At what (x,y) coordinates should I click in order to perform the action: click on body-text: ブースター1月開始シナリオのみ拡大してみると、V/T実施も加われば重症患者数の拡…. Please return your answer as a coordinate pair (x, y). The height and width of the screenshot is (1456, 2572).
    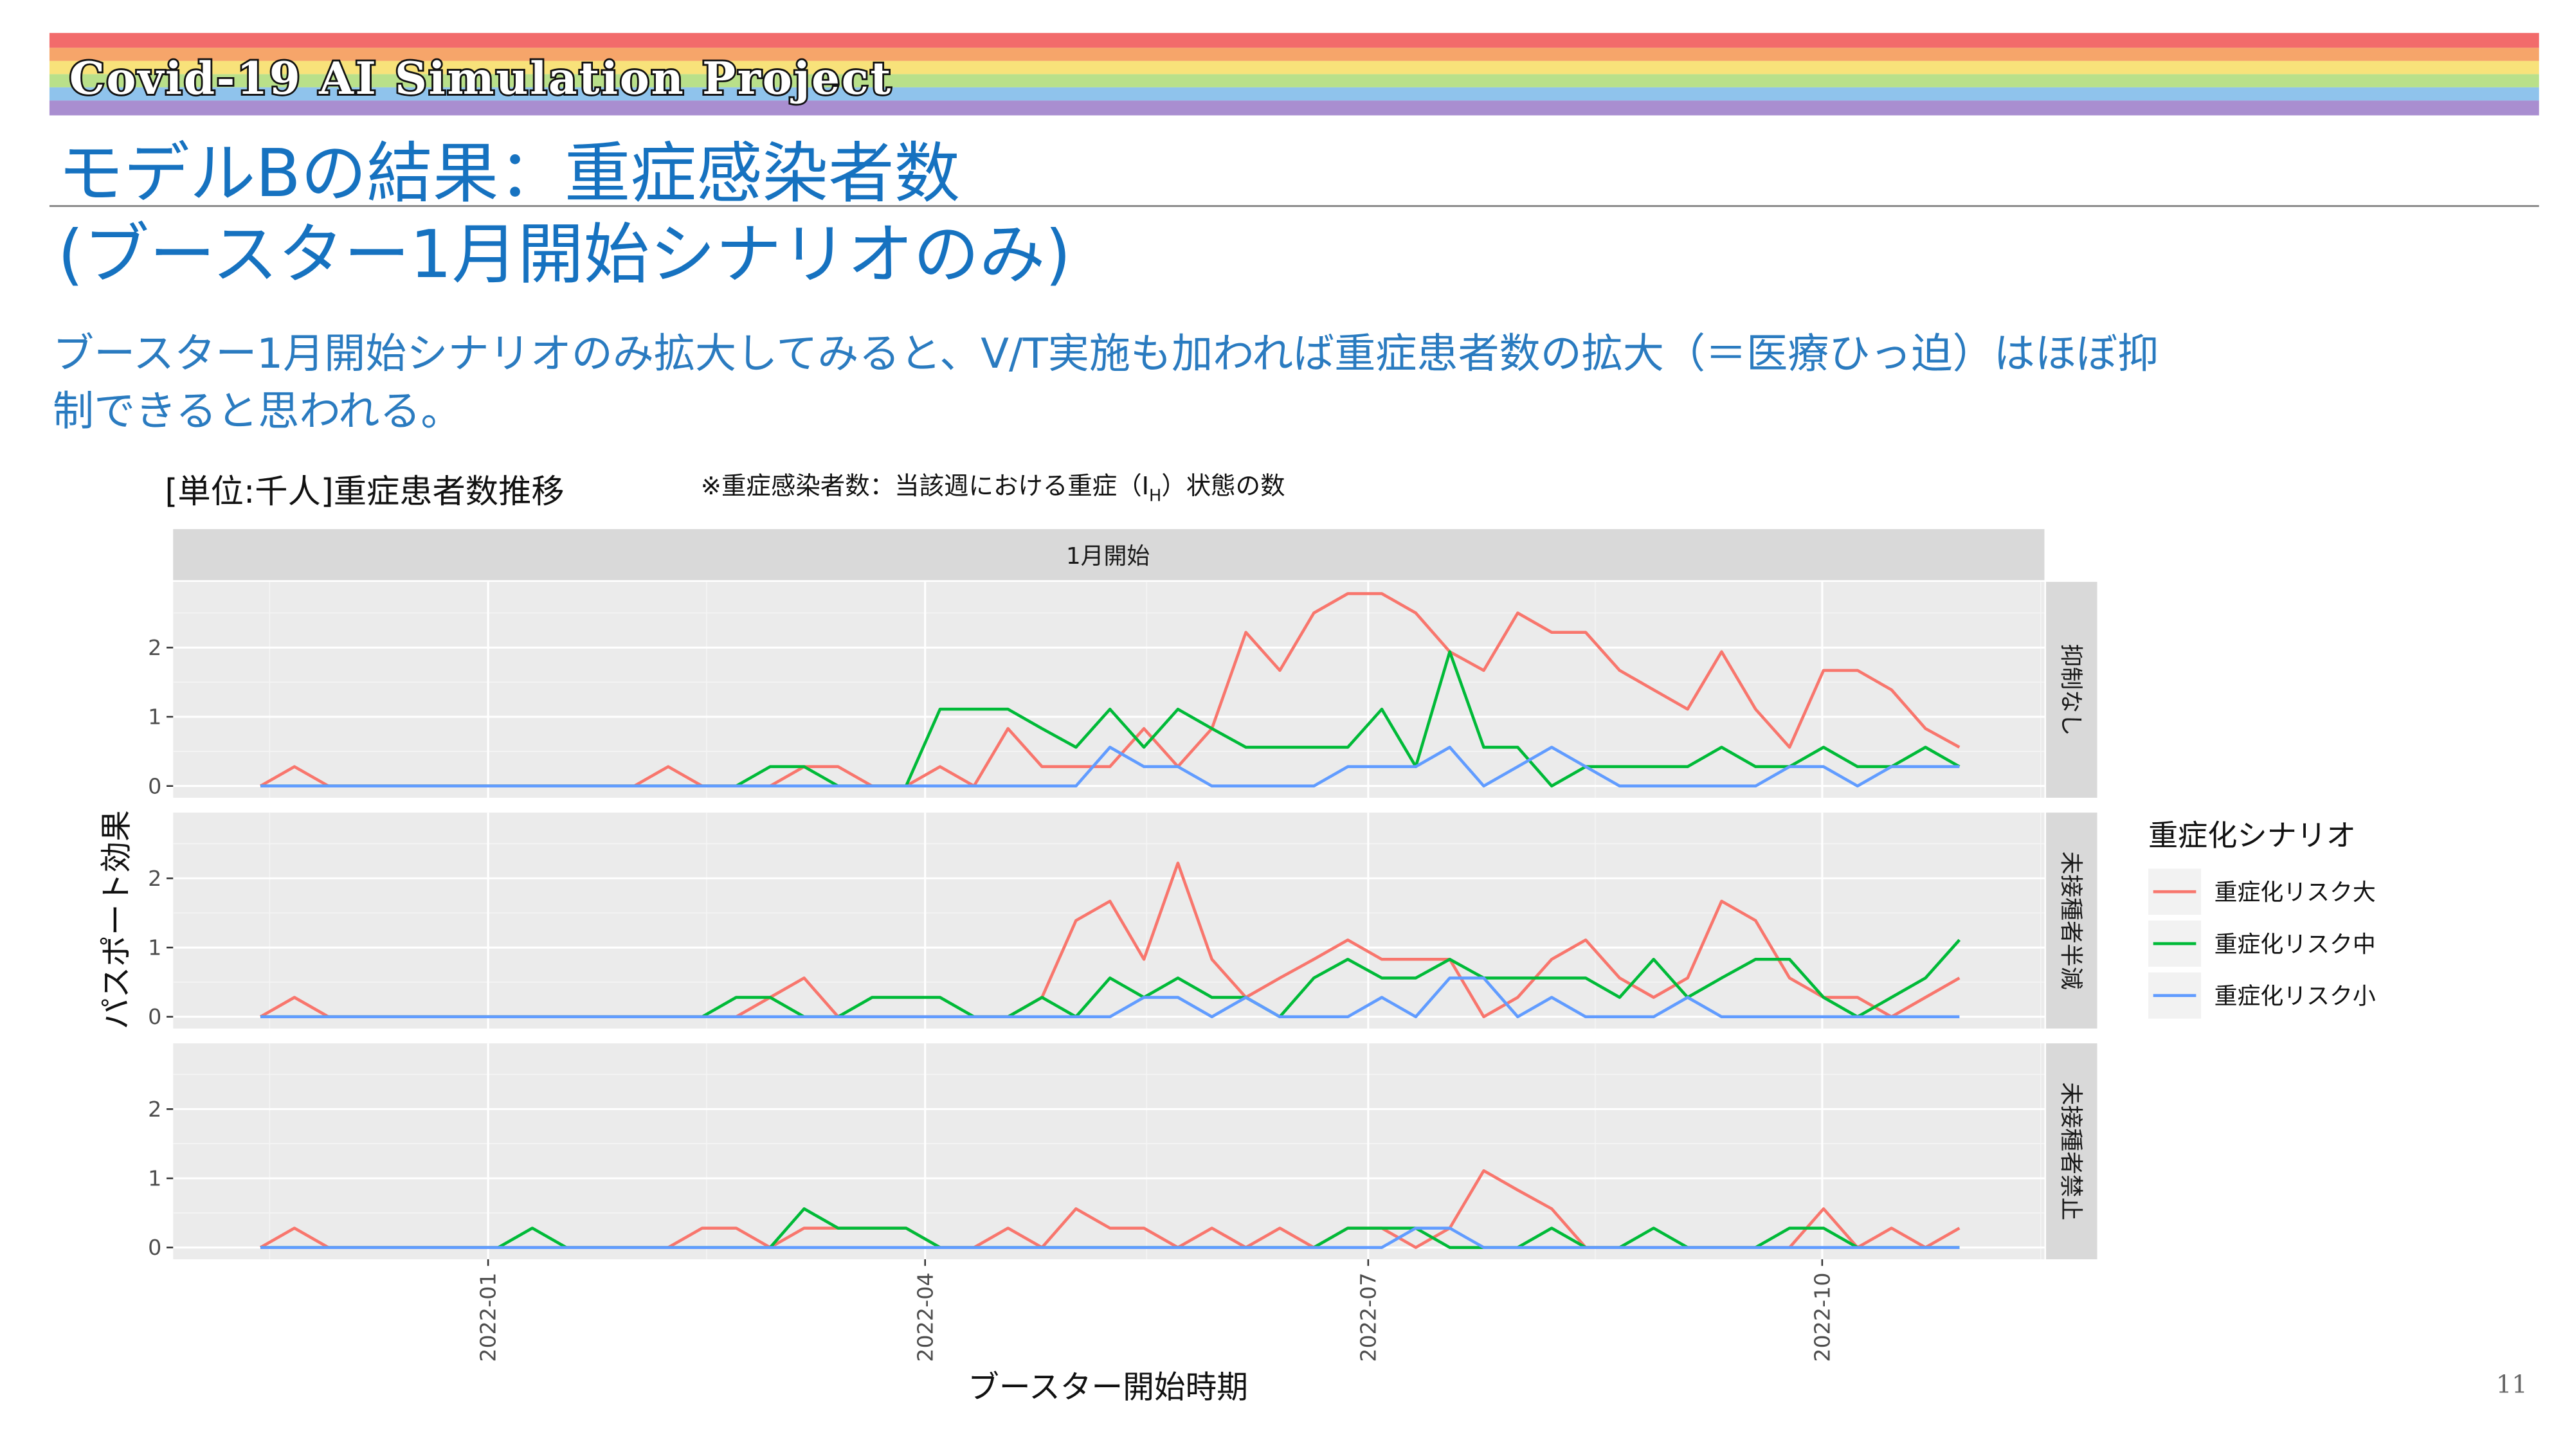
    Looking at the image, I should click on (1106, 354).